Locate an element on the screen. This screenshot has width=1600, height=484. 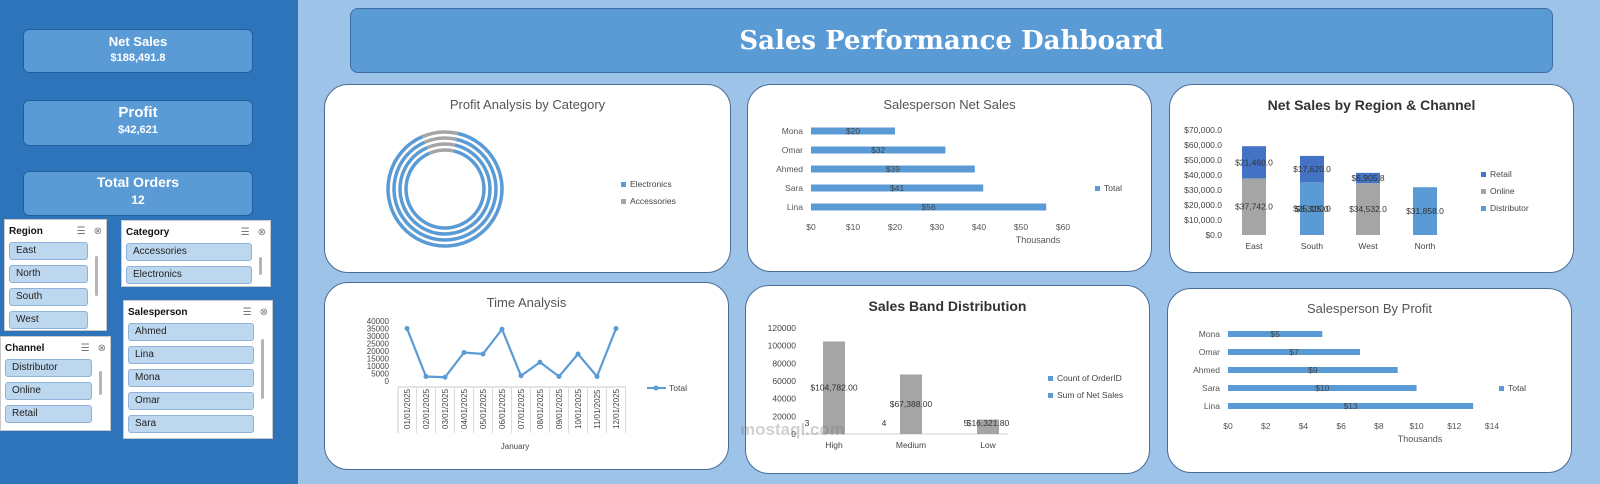
channel-item-online: Online is located at coordinates (48, 391).